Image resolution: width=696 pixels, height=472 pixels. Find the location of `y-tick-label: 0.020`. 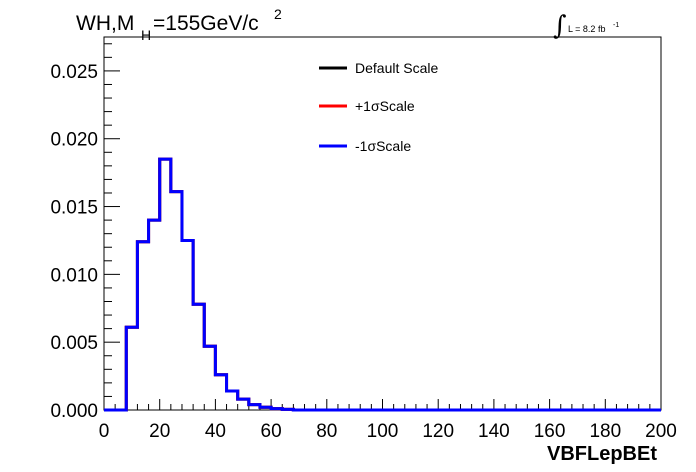

y-tick-label: 0.020 is located at coordinates (74, 140).